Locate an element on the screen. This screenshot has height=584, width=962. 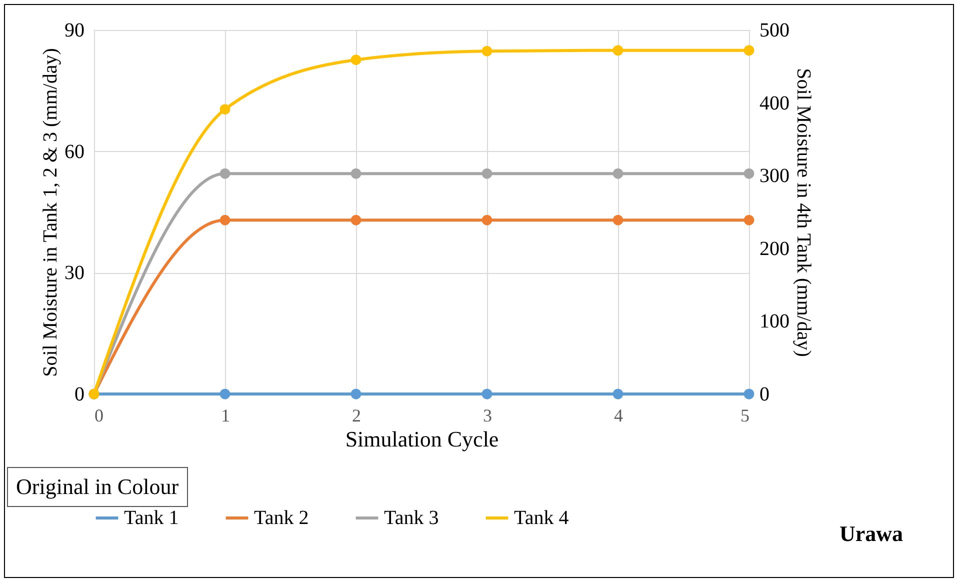
x-axis-title: Simulation Cycle is located at coordinates (422, 439).